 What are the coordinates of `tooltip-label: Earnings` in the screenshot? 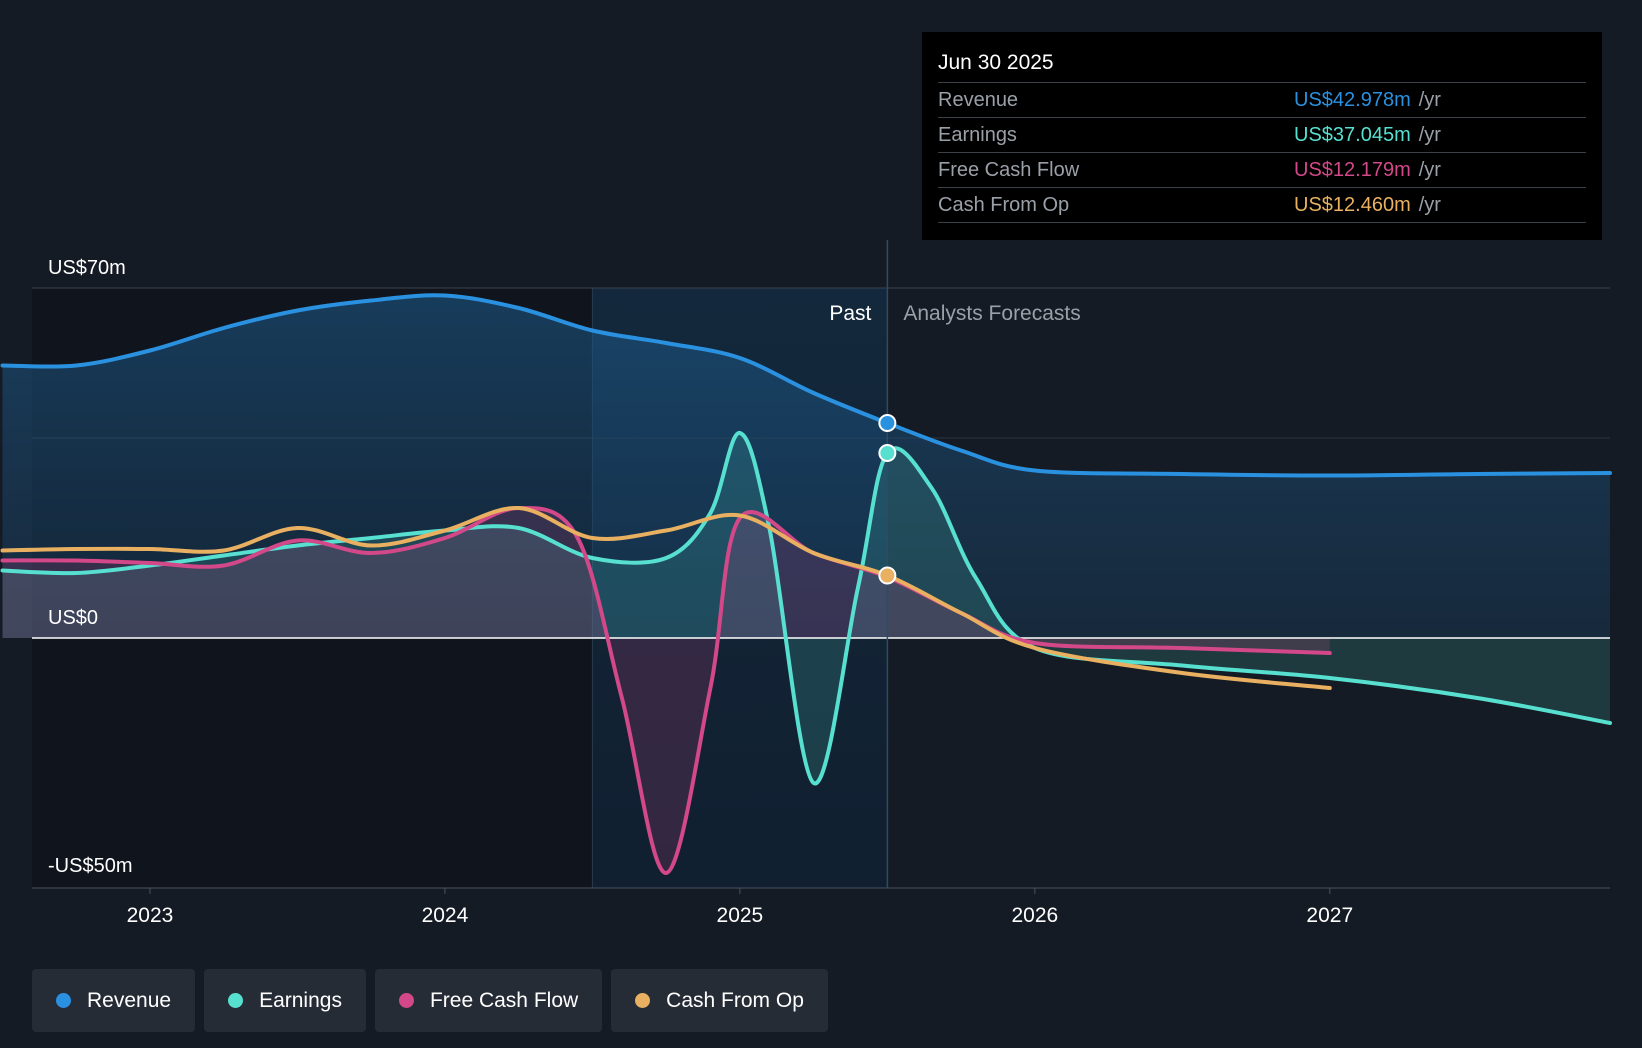 It's located at (977, 135).